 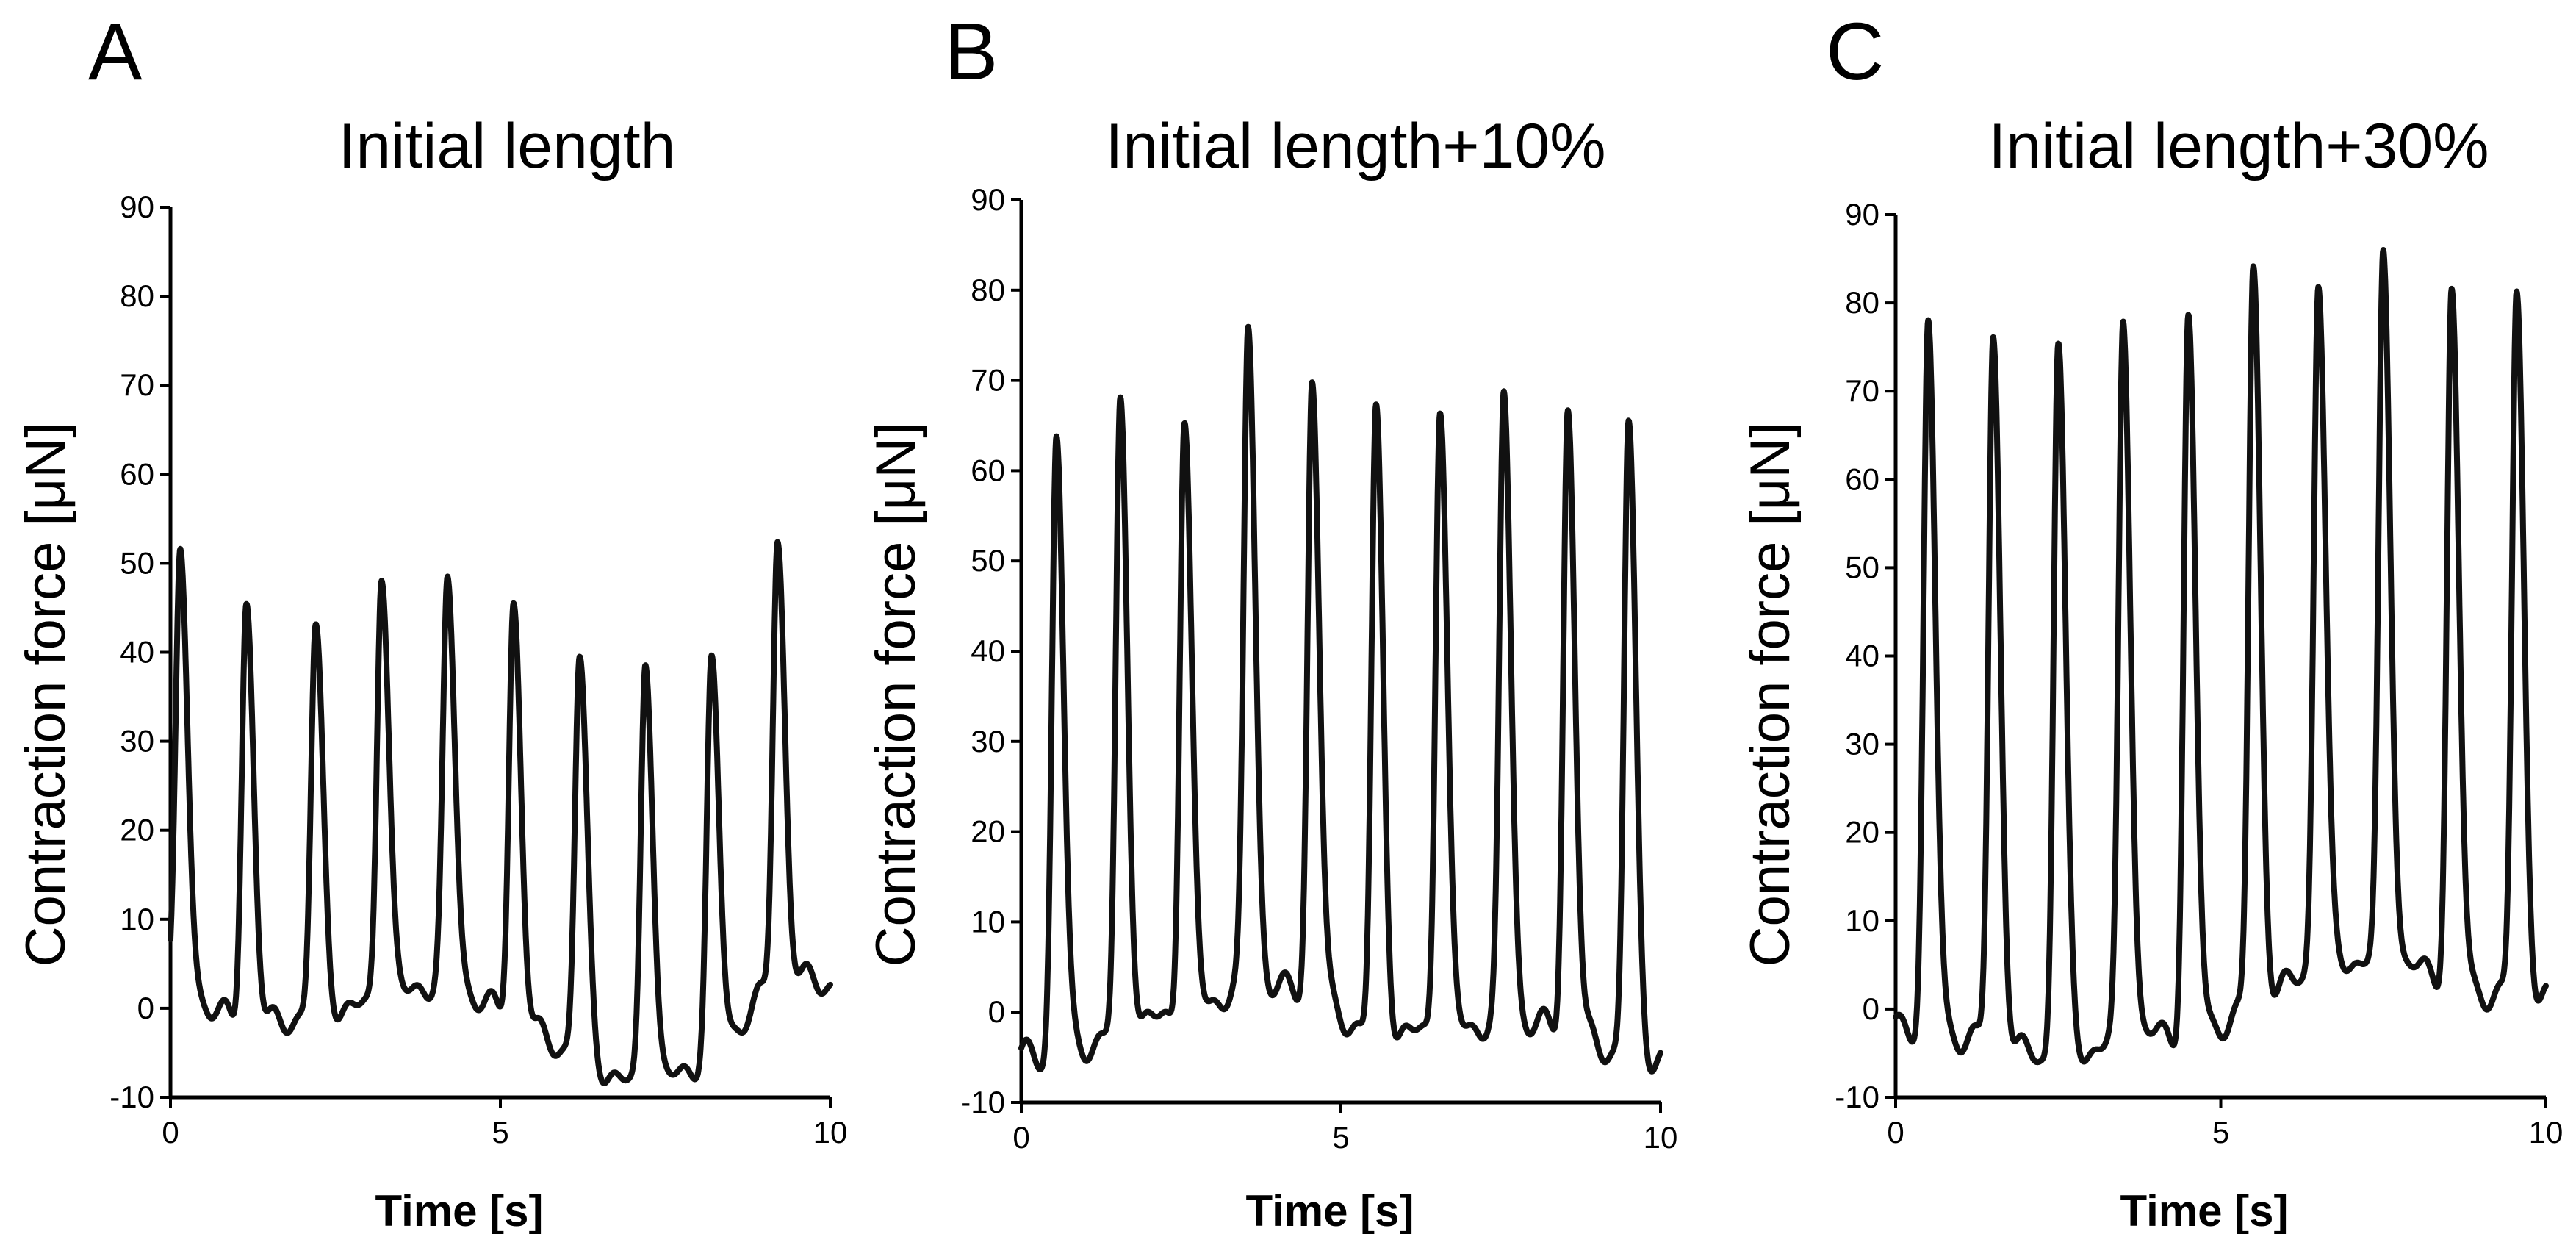 What do you see at coordinates (971, 52) in the screenshot?
I see `panel-letter: B` at bounding box center [971, 52].